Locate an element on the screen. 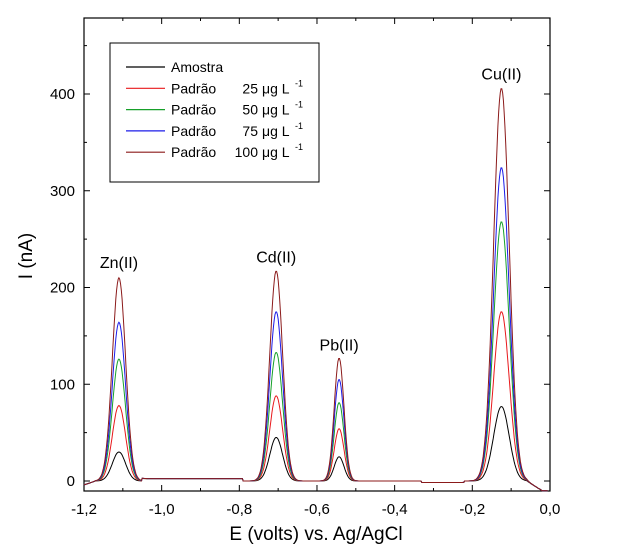 The width and height of the screenshot is (626, 552). legend-concentration: 50 is located at coordinates (250, 110).